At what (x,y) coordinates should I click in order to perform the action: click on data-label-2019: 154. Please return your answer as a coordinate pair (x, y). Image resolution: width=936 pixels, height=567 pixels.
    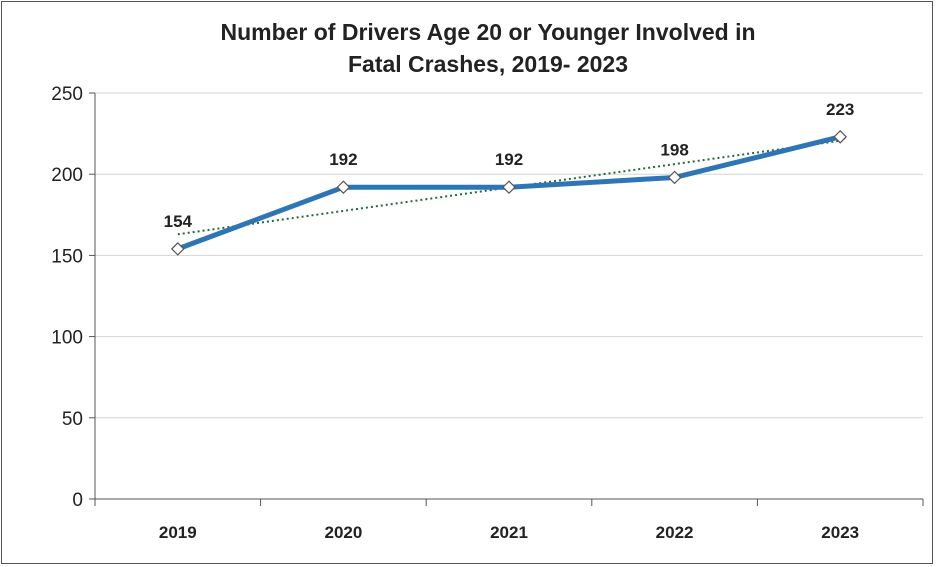
    Looking at the image, I should click on (178, 221).